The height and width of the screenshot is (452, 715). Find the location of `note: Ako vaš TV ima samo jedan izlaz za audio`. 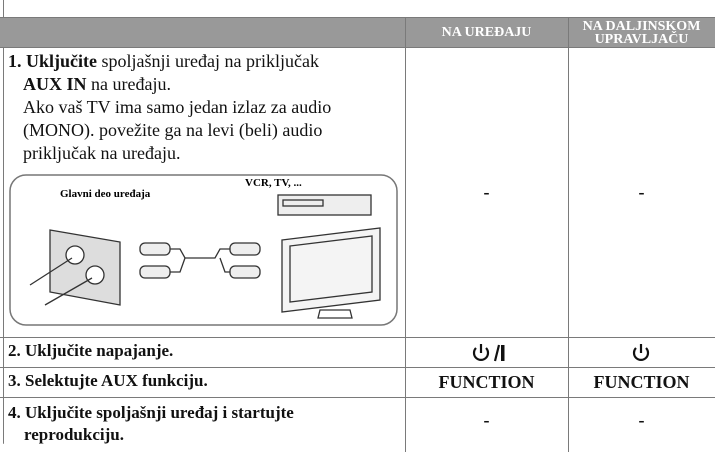

note: Ako vaš TV ima samo jedan izlaz za audio is located at coordinates (177, 107).